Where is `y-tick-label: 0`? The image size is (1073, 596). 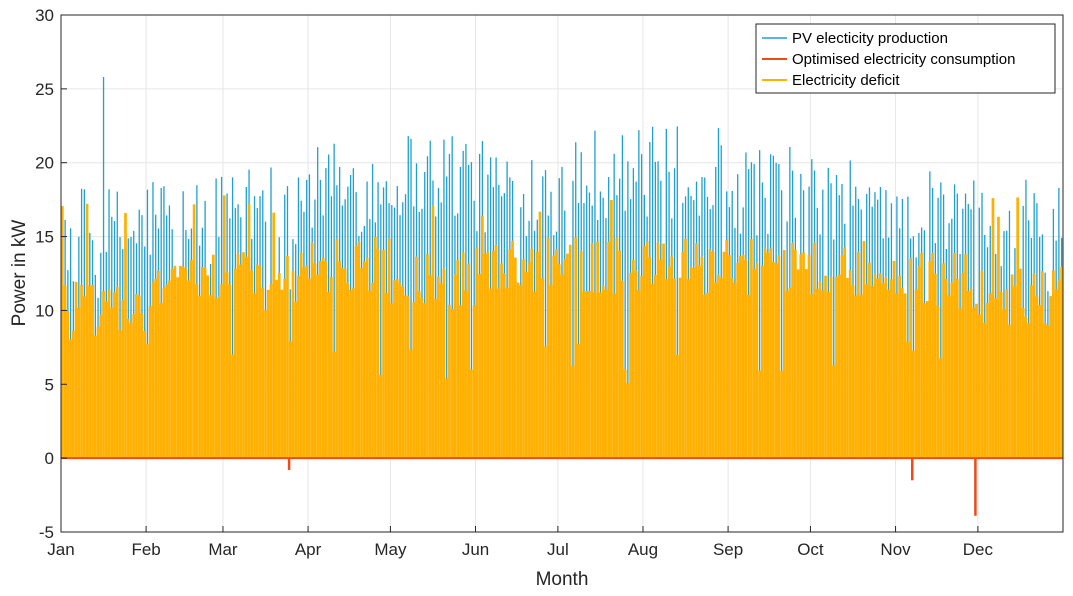
y-tick-label: 0 is located at coordinates (49, 458).